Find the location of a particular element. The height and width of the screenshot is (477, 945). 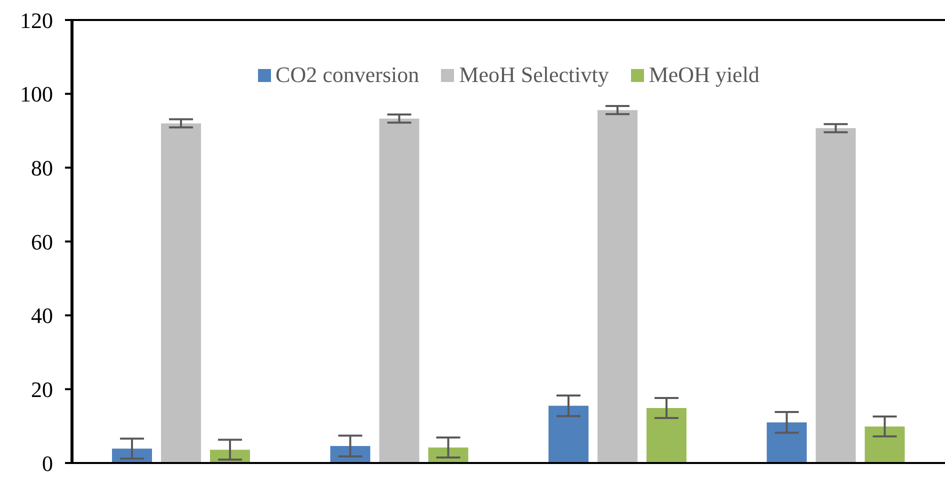

legend-label: CO2 conversion is located at coordinates (348, 75).